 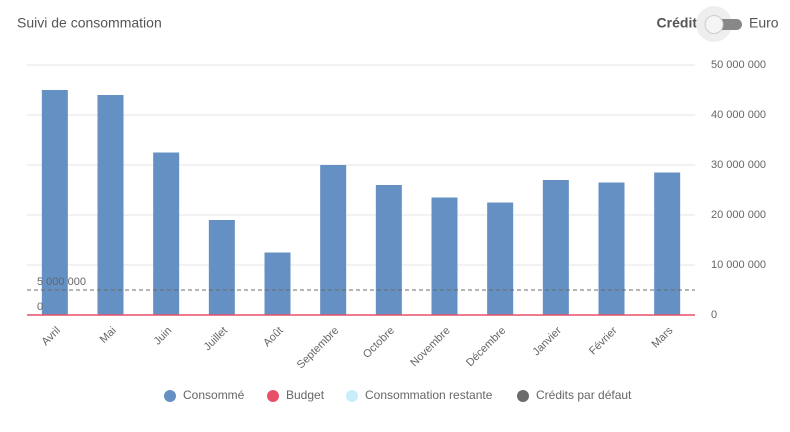 What do you see at coordinates (738, 265) in the screenshot?
I see `y-tick-label: 10 000 000` at bounding box center [738, 265].